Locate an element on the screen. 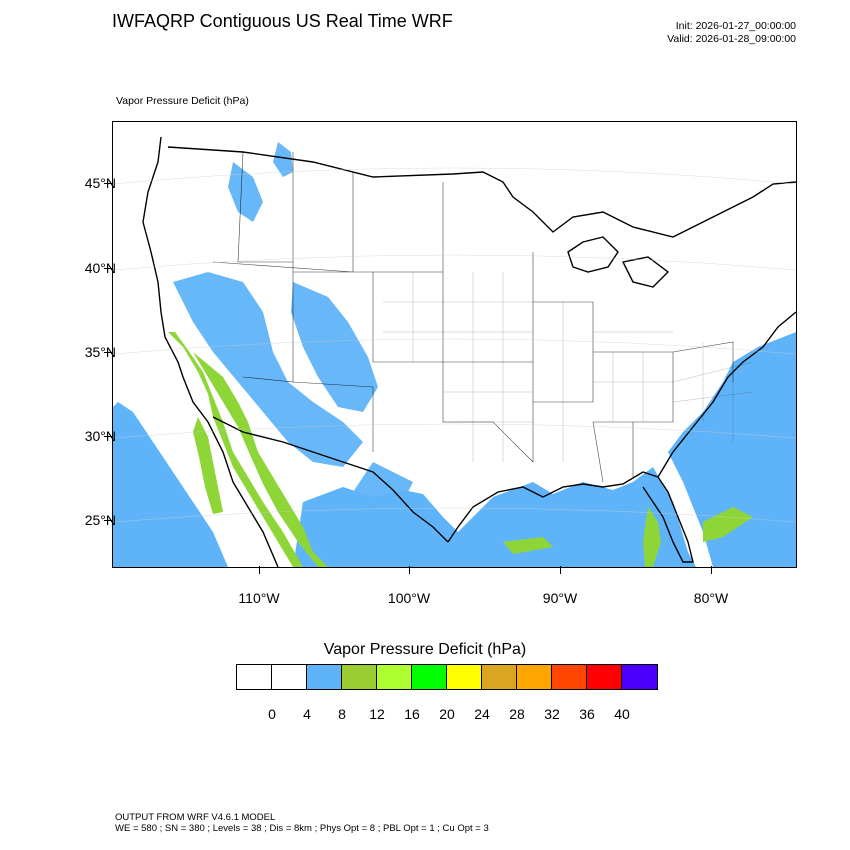 This screenshot has height=850, width=850. colorbar-level-label: 0 is located at coordinates (272, 714).